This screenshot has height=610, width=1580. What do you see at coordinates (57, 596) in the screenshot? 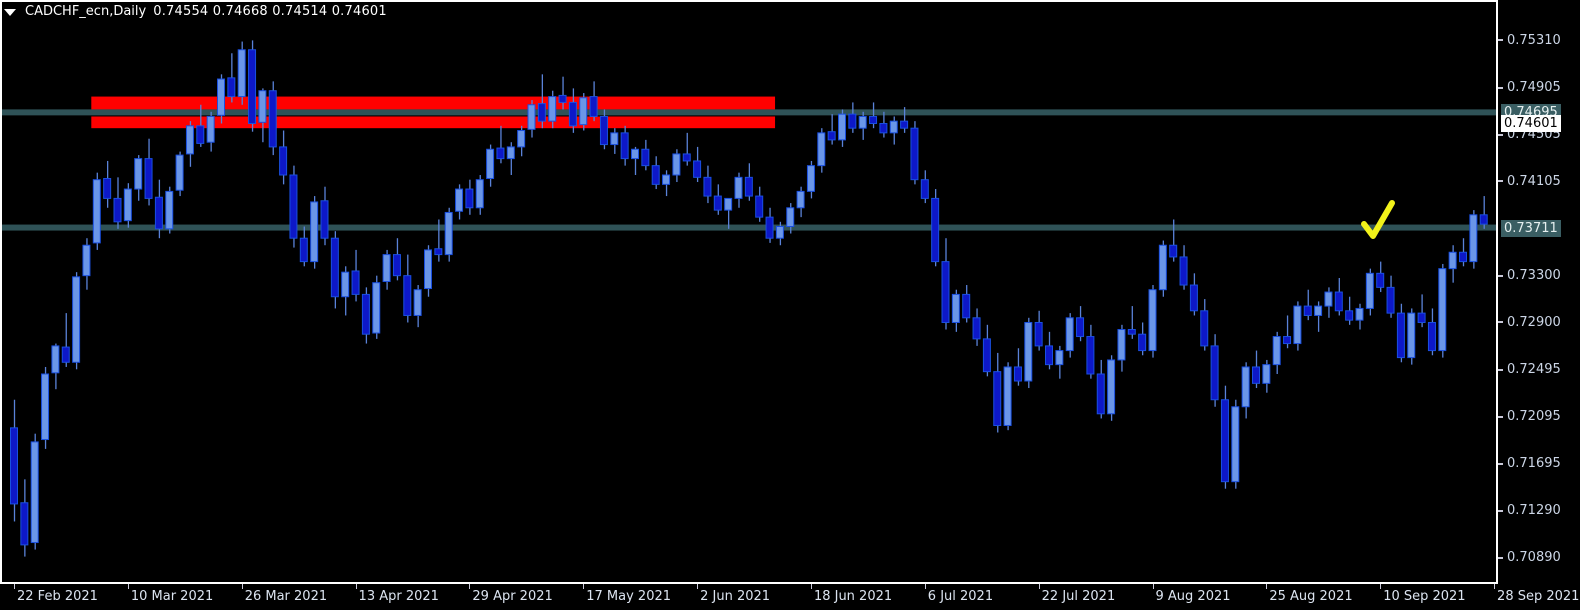
I see `time-tick-label: 22 Feb 2021` at bounding box center [57, 596].